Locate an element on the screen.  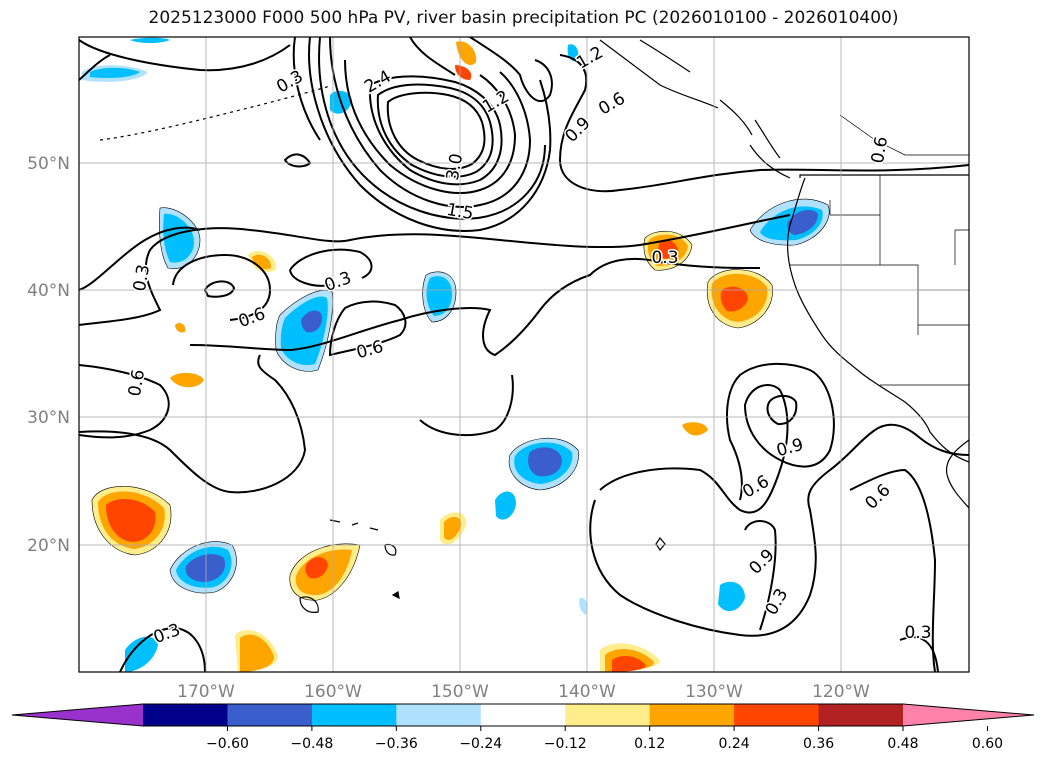
lat-label: 50°N is located at coordinates (48, 164).